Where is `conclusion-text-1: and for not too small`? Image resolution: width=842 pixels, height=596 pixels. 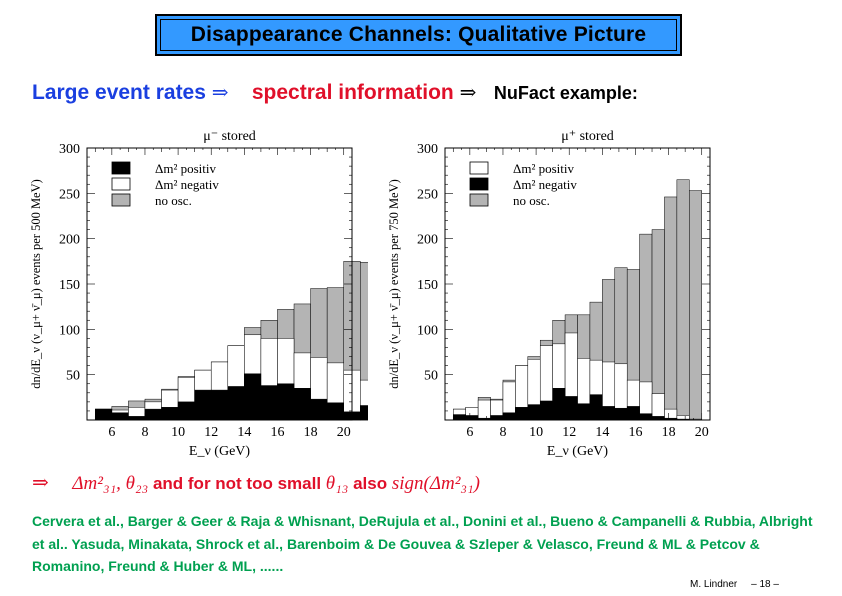 conclusion-text-1: and for not too small is located at coordinates (237, 483).